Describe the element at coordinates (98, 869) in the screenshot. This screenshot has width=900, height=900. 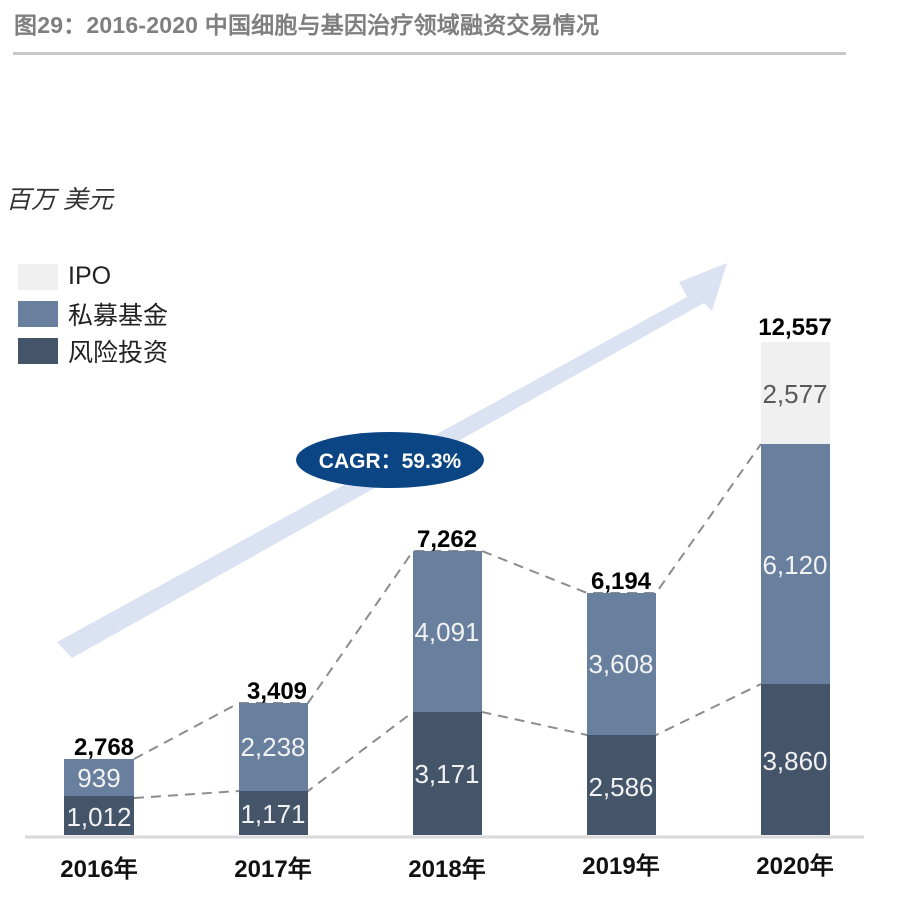
I see `x-tick-label: 2016年` at that location.